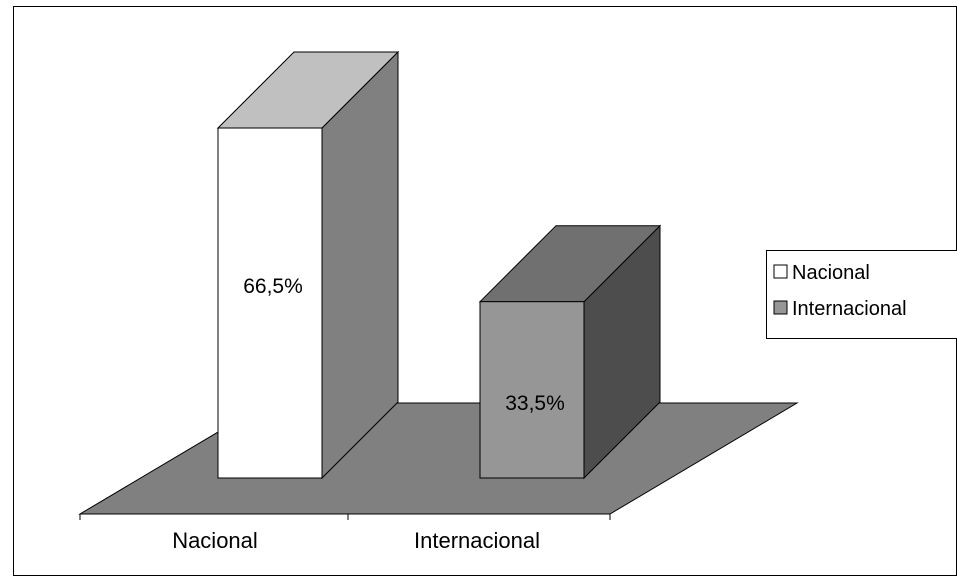 Image resolution: width=957 pixels, height=581 pixels. I want to click on bar-front-internacional, so click(532, 390).